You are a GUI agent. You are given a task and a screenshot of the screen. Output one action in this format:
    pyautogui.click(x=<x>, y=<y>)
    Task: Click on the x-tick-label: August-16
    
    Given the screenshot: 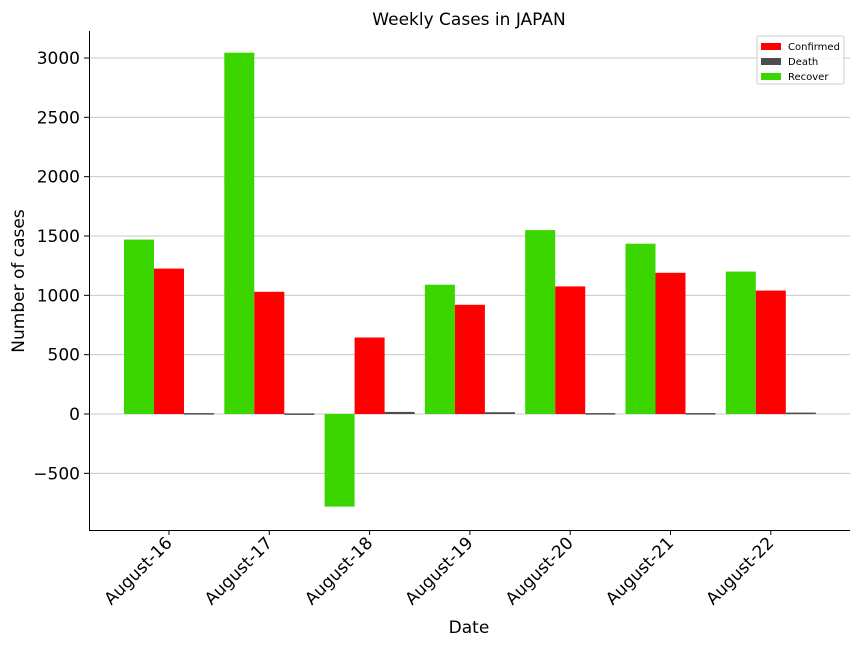 What is the action you would take?
    pyautogui.click(x=139, y=571)
    